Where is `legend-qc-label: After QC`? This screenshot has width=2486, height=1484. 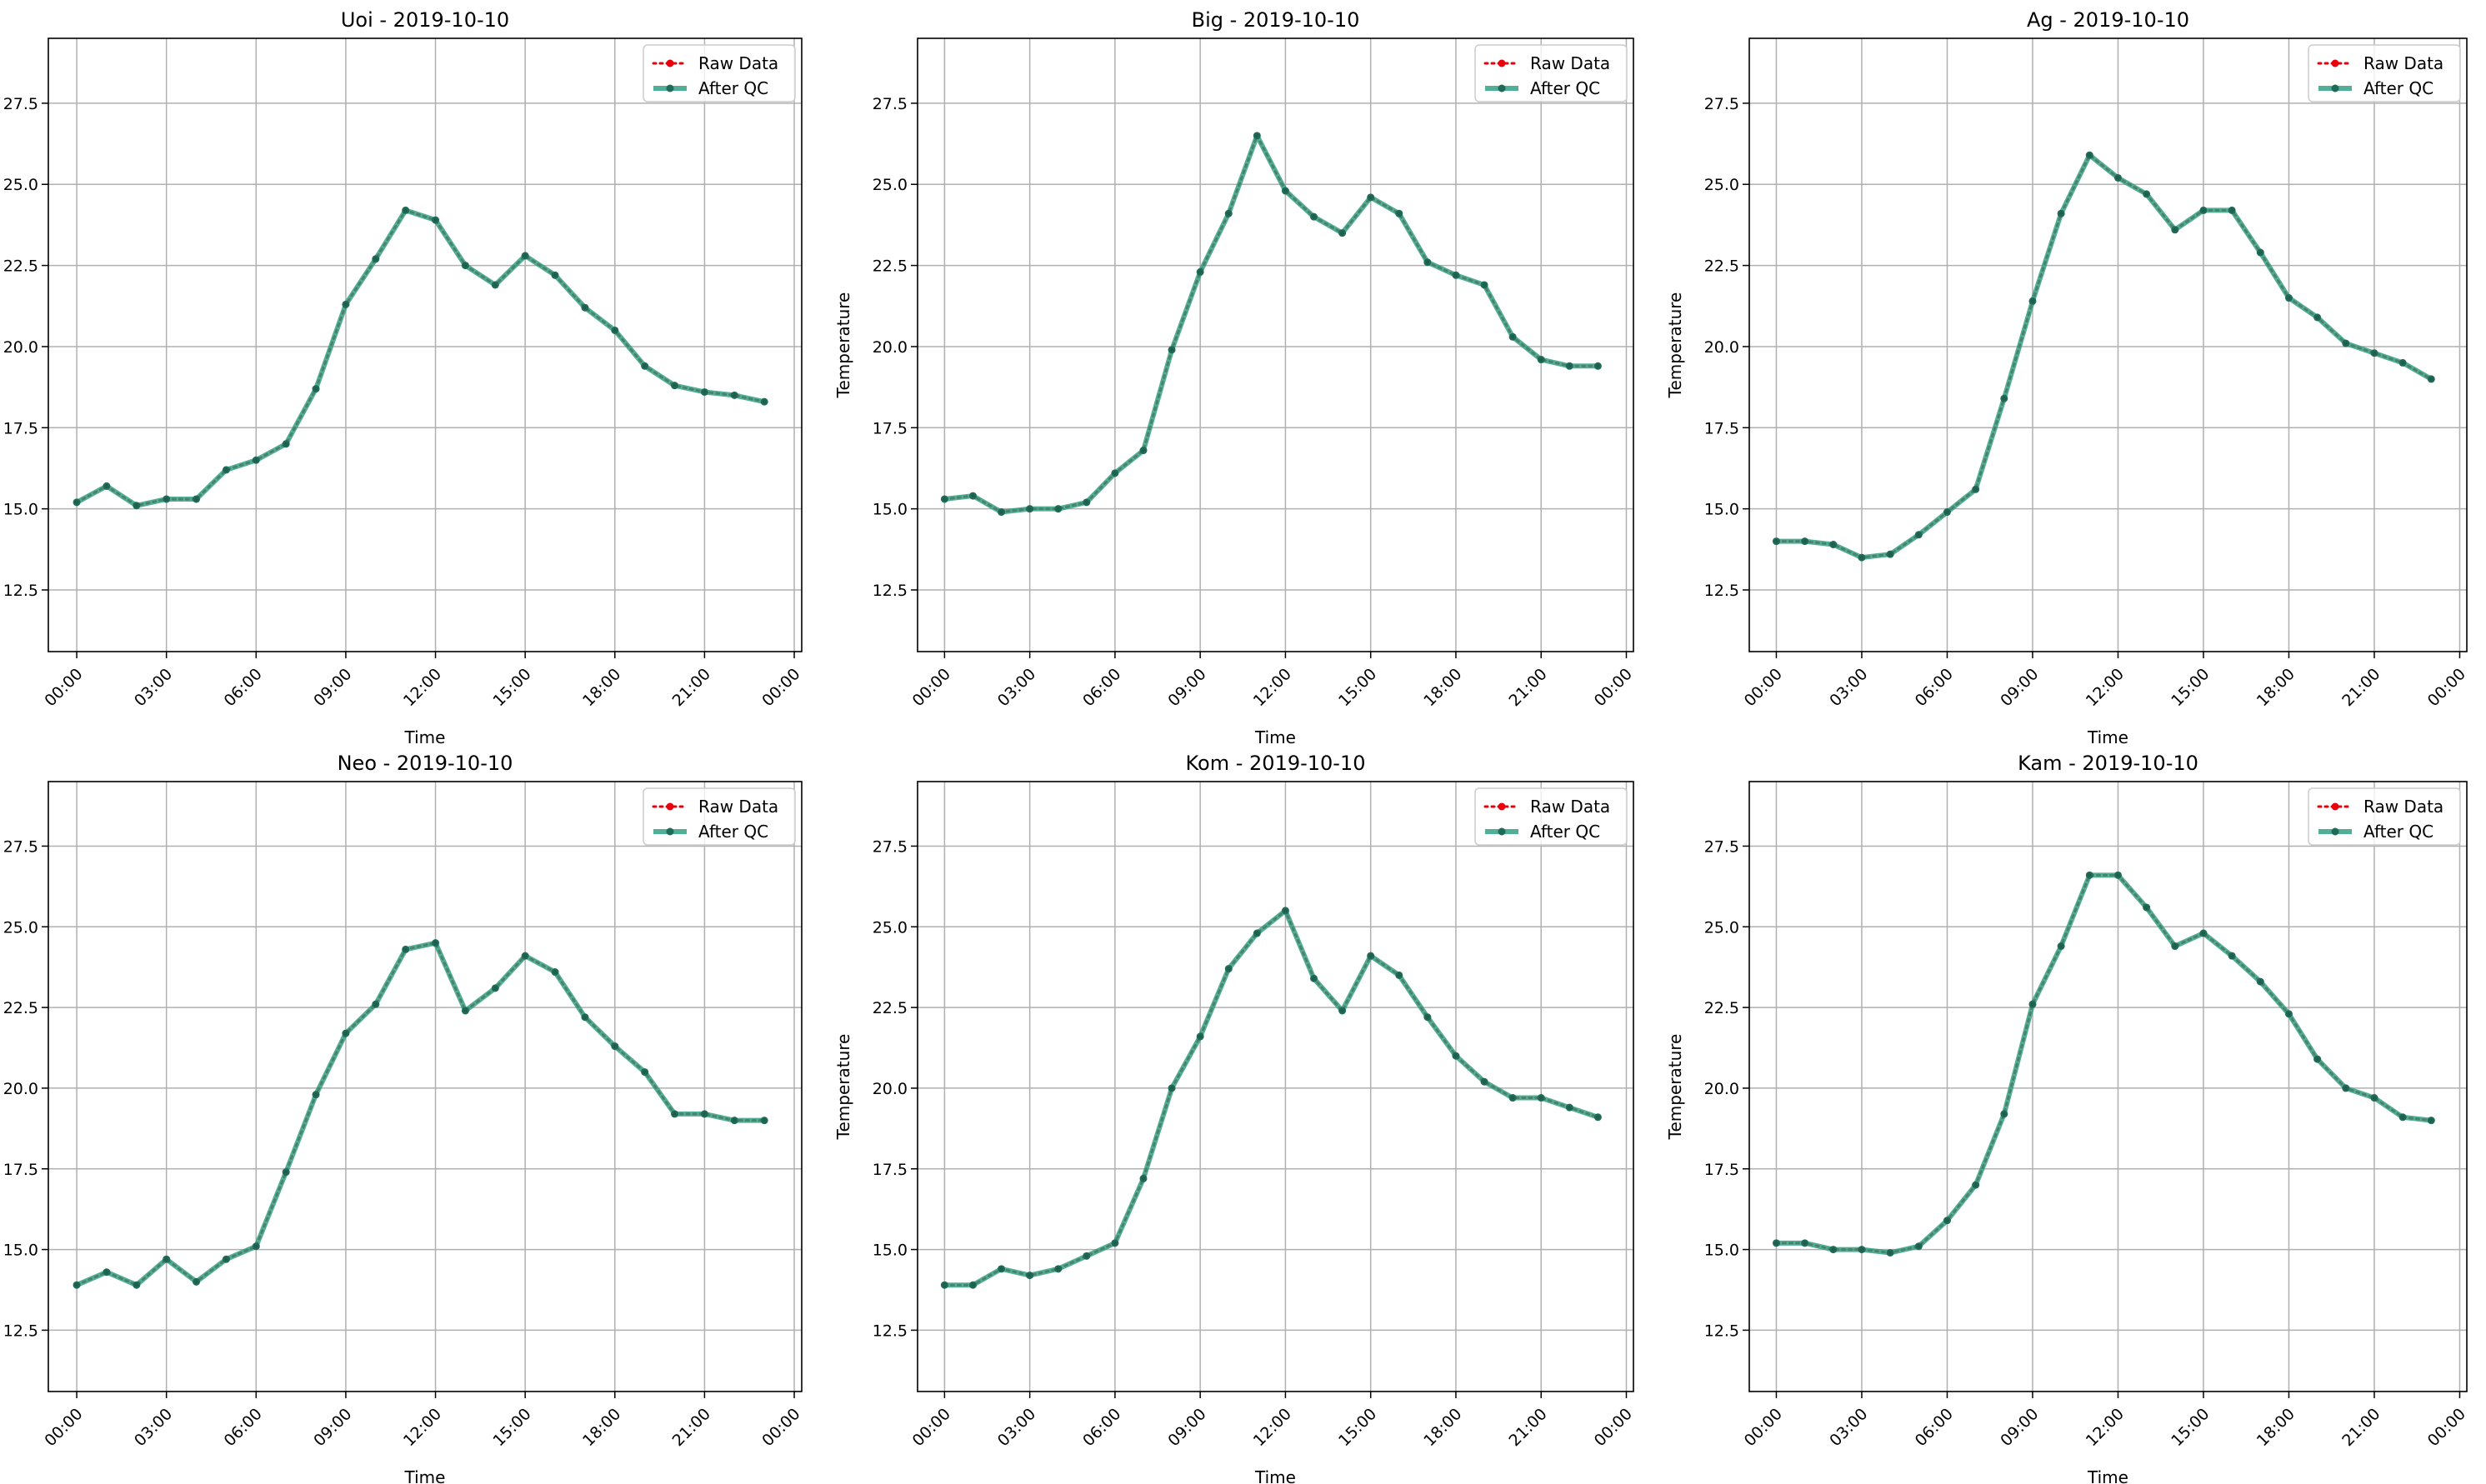
legend-qc-label: After QC is located at coordinates (1565, 88).